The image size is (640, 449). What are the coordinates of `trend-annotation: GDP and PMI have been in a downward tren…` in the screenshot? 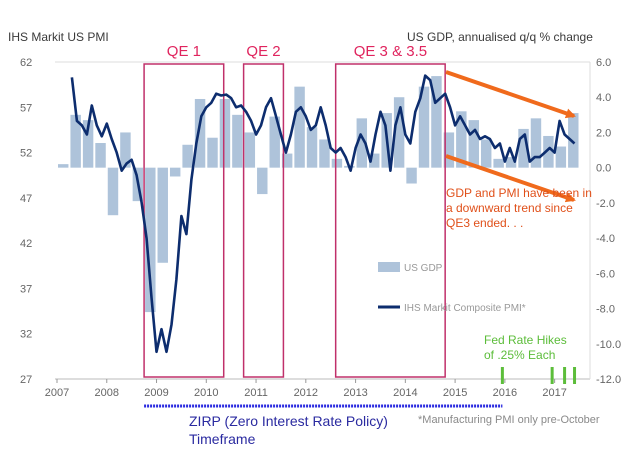 It's located at (519, 208).